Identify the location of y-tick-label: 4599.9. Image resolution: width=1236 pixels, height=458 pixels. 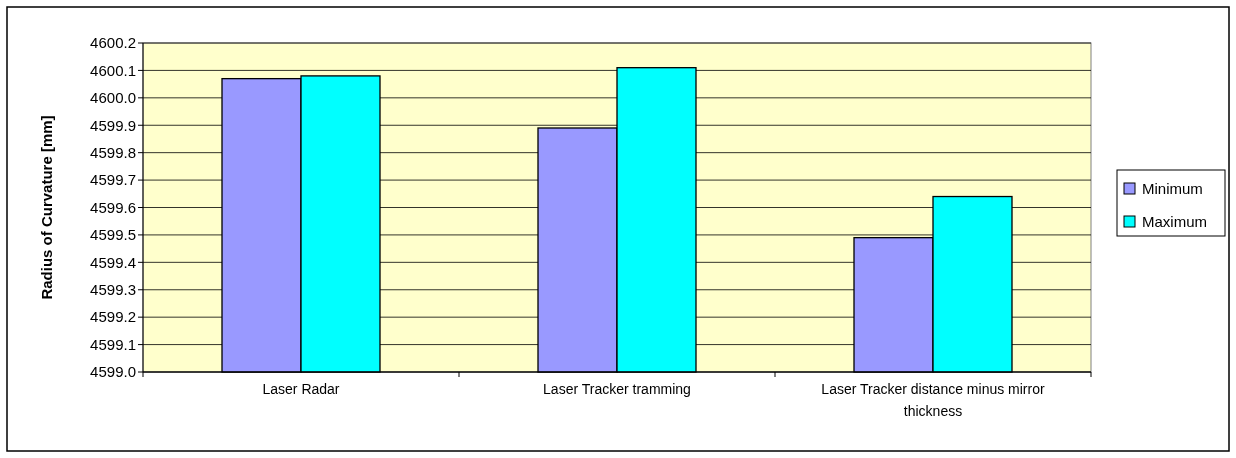
(113, 125).